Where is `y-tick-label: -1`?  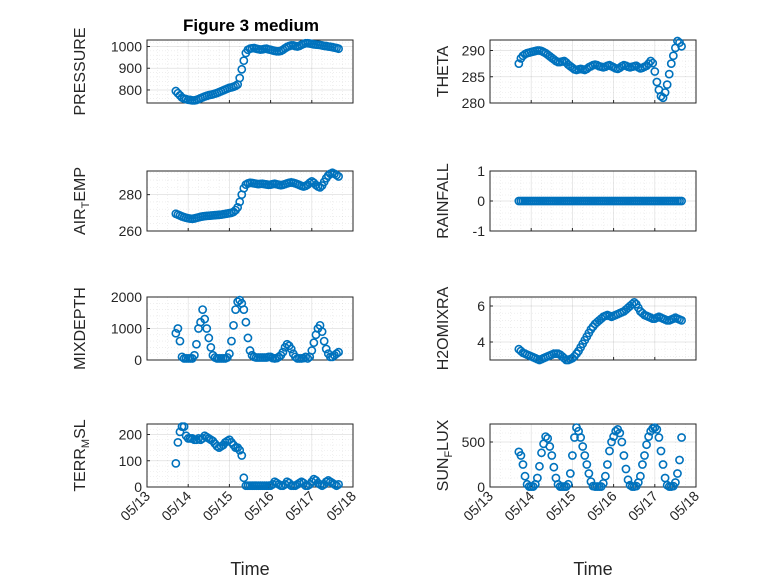 y-tick-label: -1 is located at coordinates (479, 231).